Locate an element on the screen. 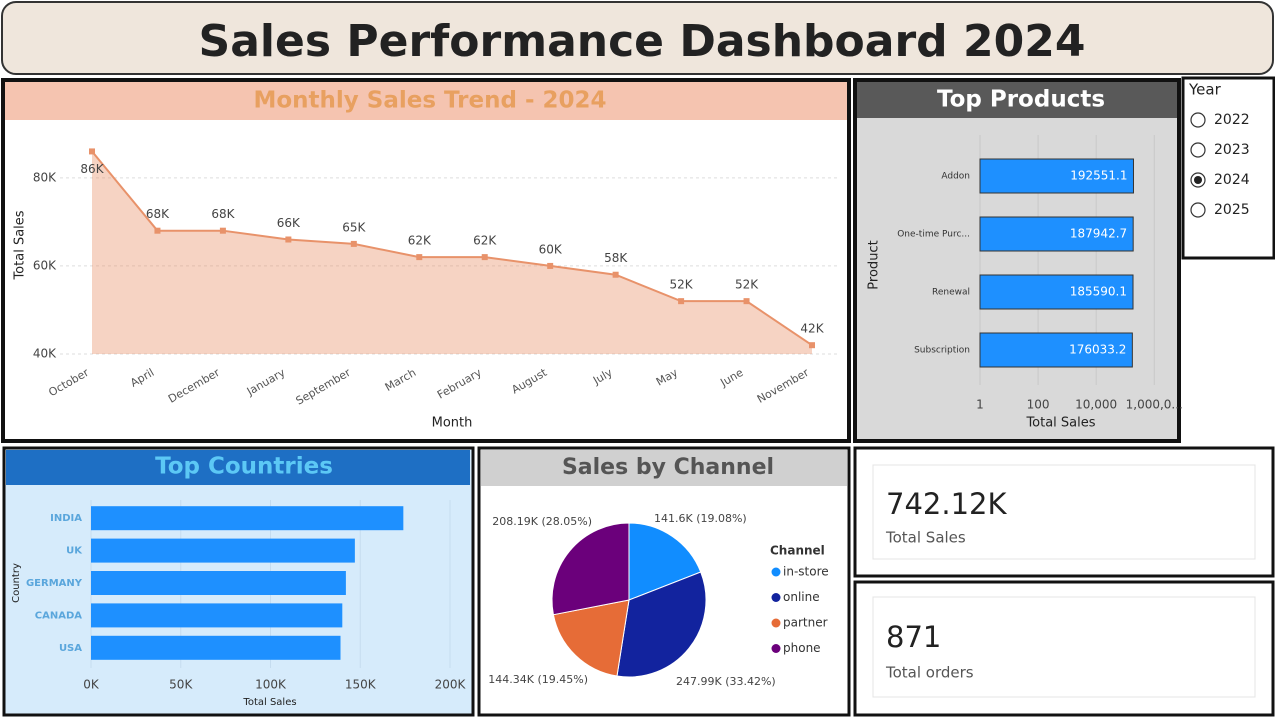  panel-header is located at coordinates (1017, 100).